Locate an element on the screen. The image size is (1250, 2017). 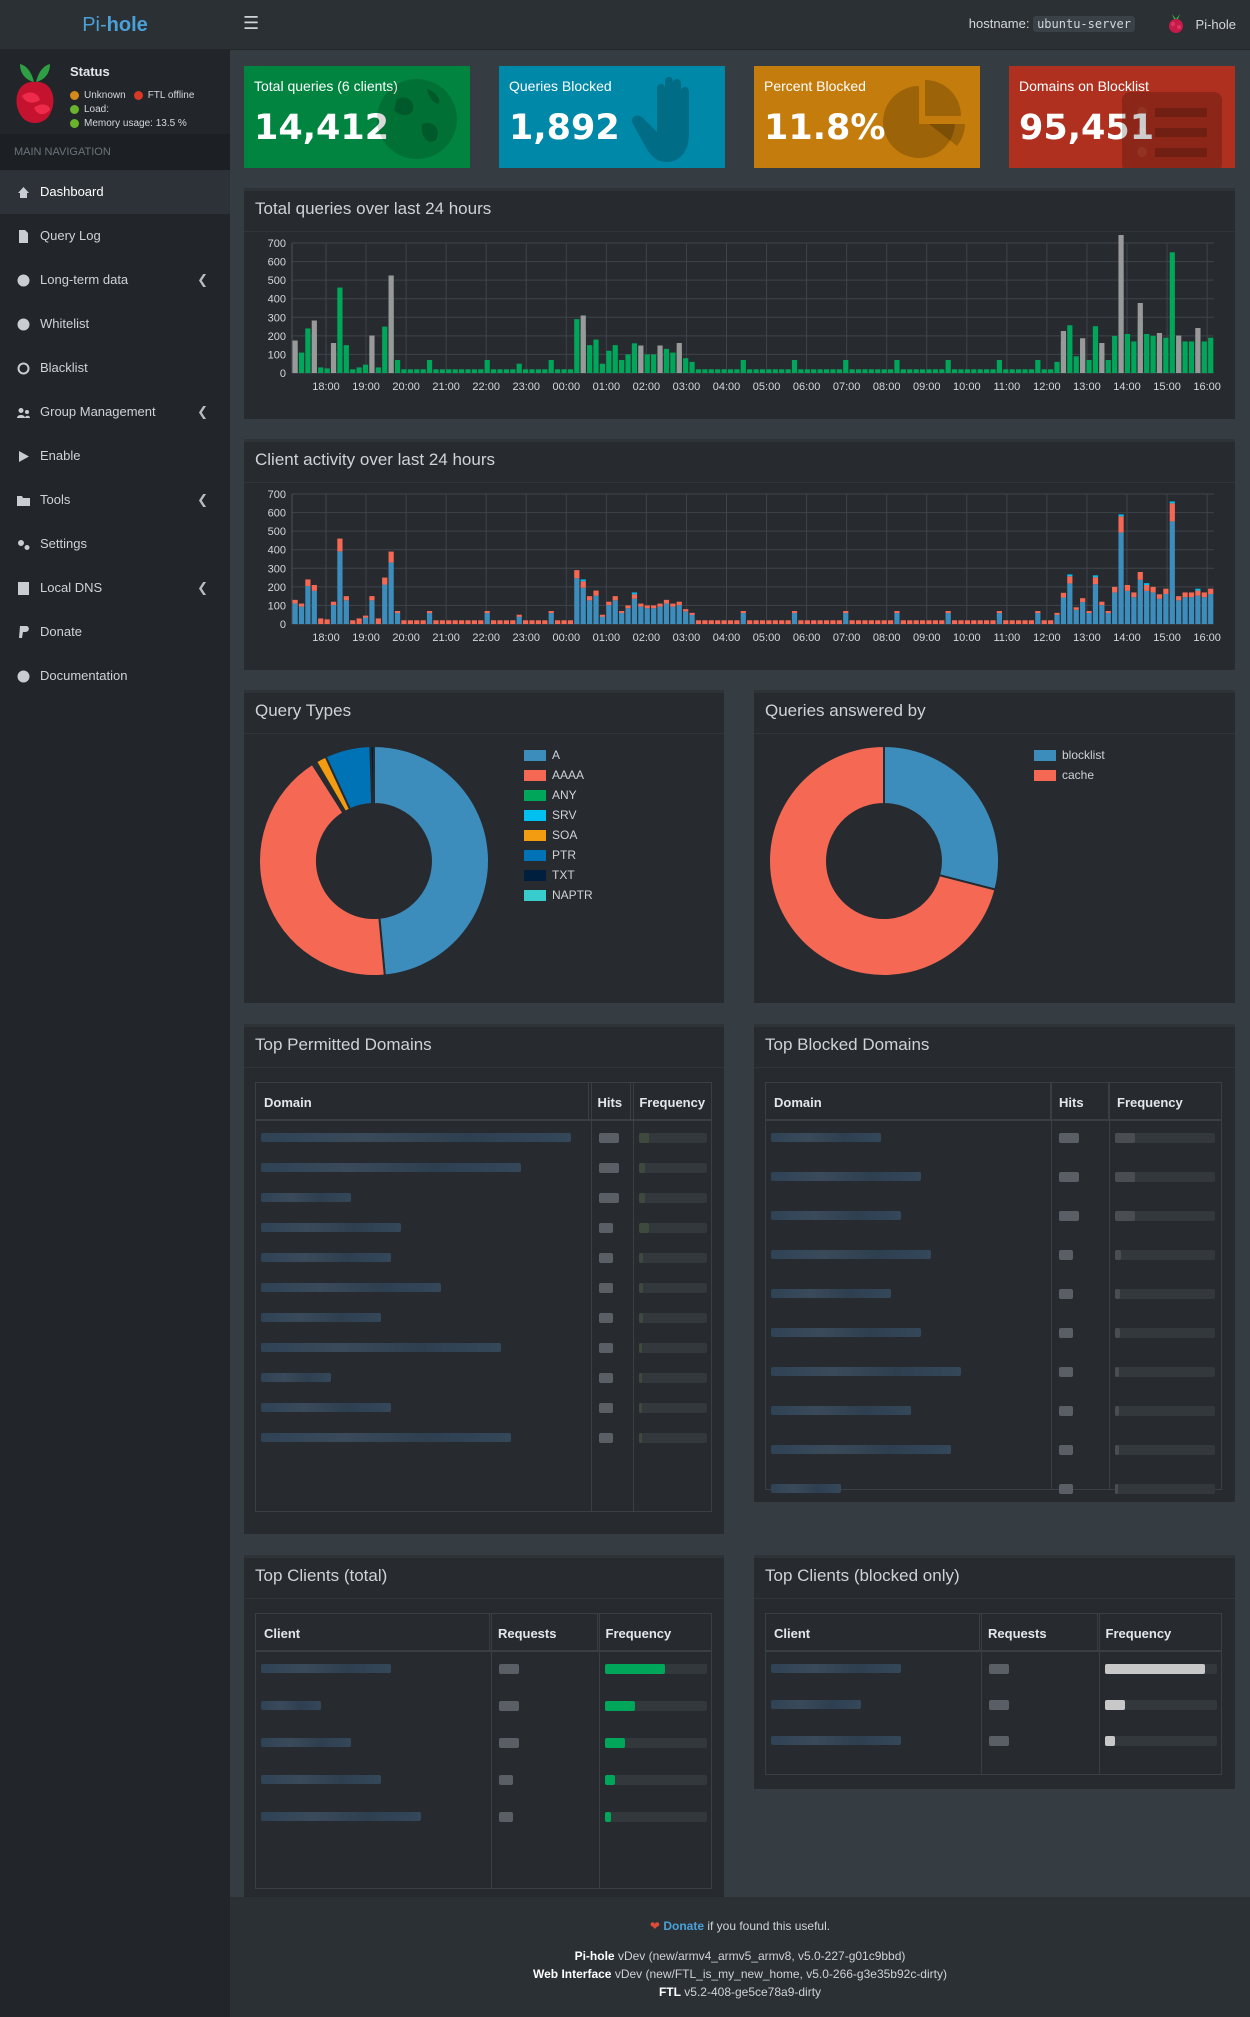
donut-slice-cache is located at coordinates (882, 860).